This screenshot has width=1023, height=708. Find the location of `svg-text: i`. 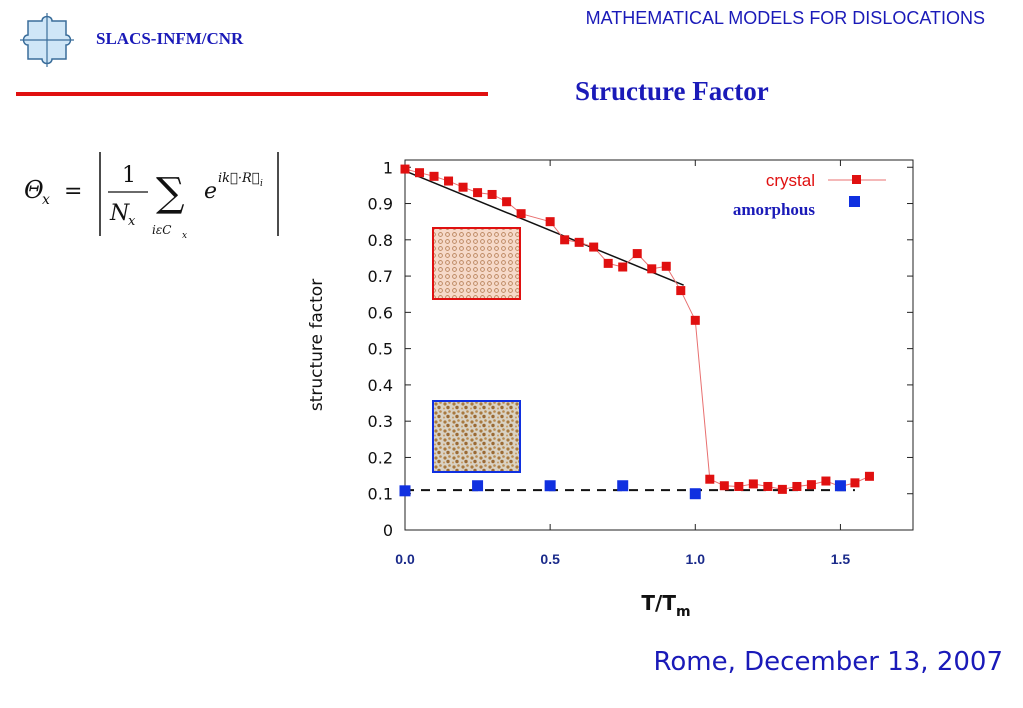

svg-text: i is located at coordinates (261, 184).